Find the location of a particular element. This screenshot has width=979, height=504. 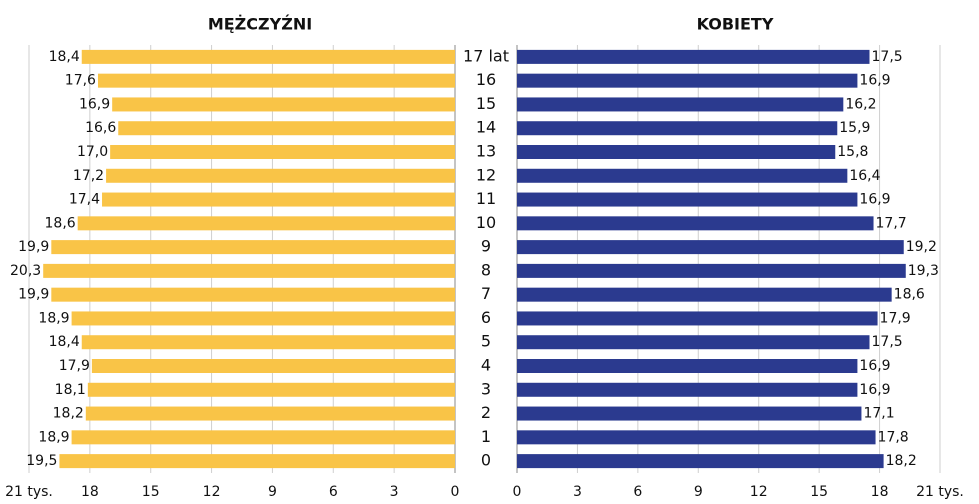

value-label: 15,9 is located at coordinates (854, 128).